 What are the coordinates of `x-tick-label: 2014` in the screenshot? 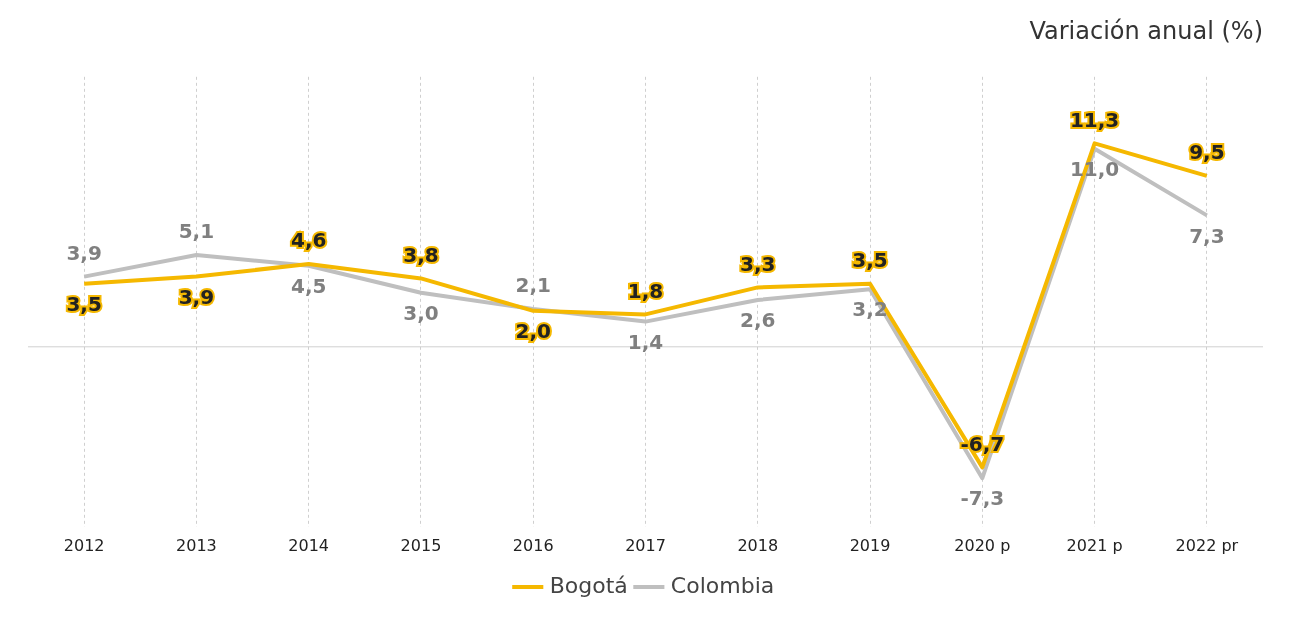 It's located at (309, 545).